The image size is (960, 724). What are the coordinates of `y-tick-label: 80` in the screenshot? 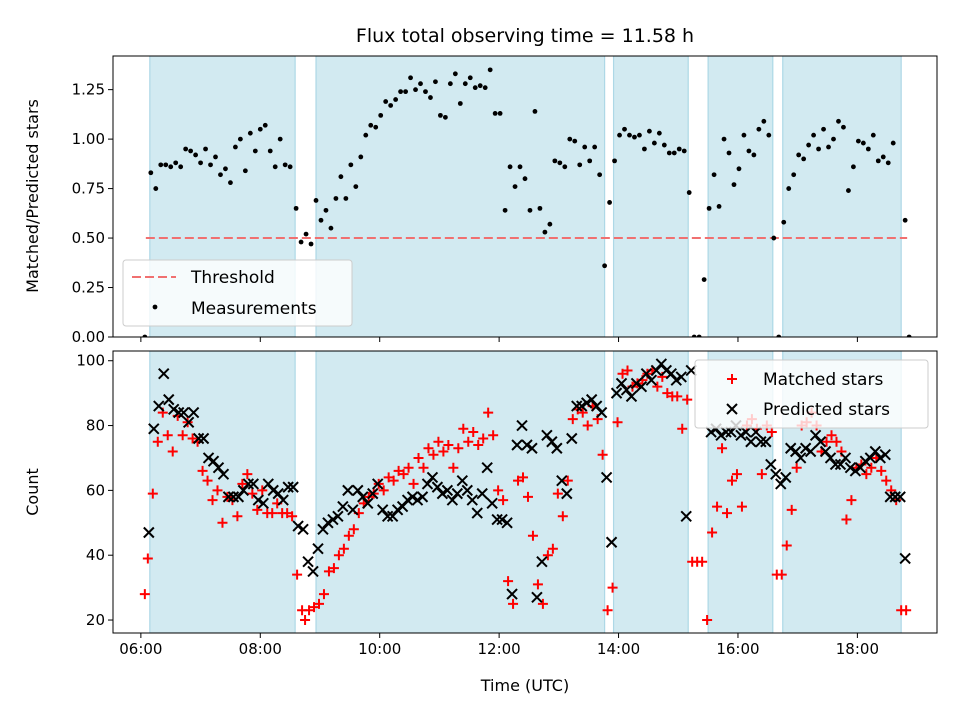 It's located at (95, 426).